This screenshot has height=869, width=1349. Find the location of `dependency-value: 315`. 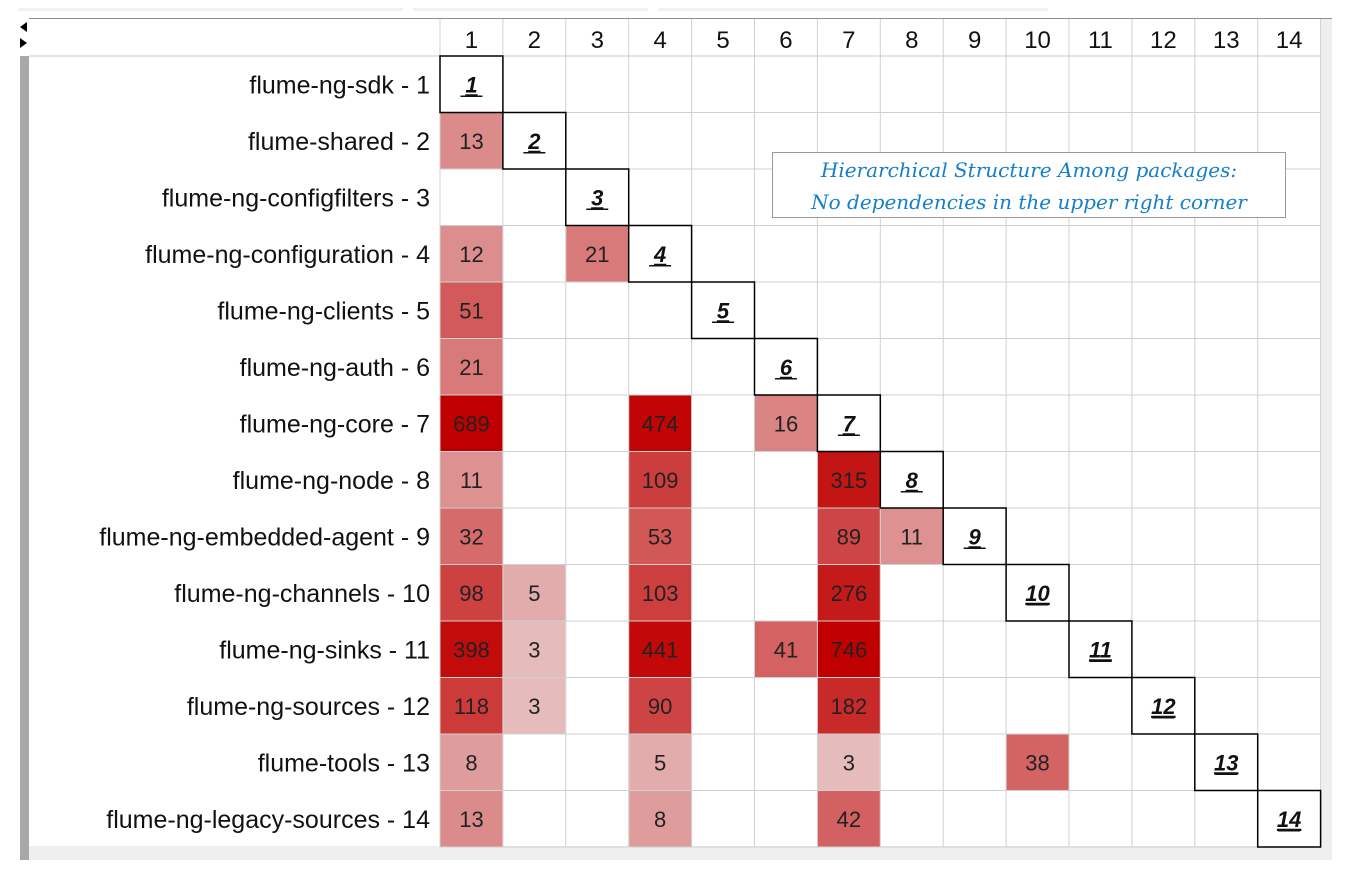

dependency-value: 315 is located at coordinates (848, 480).